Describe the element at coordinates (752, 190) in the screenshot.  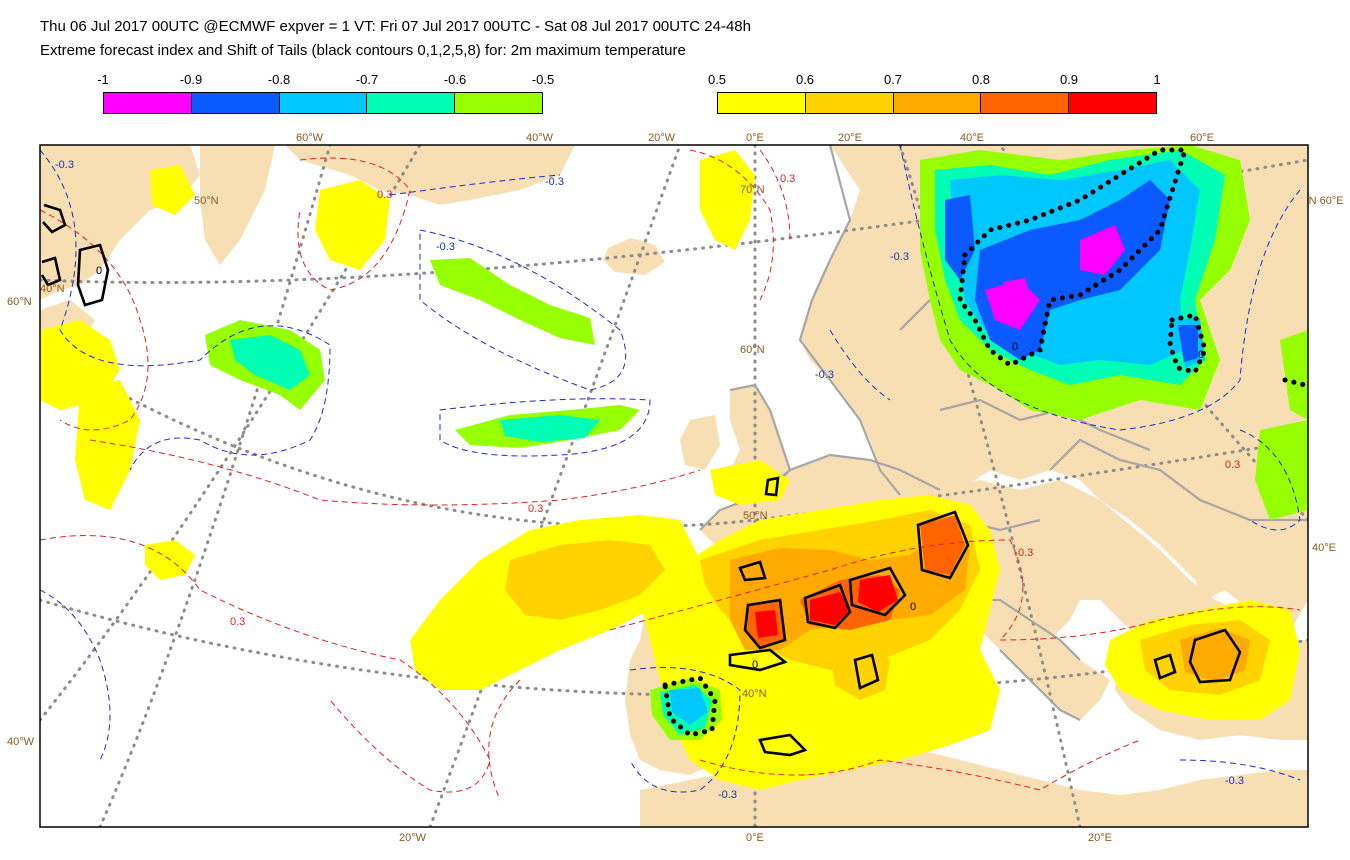
I see `lat-label: 70°N` at that location.